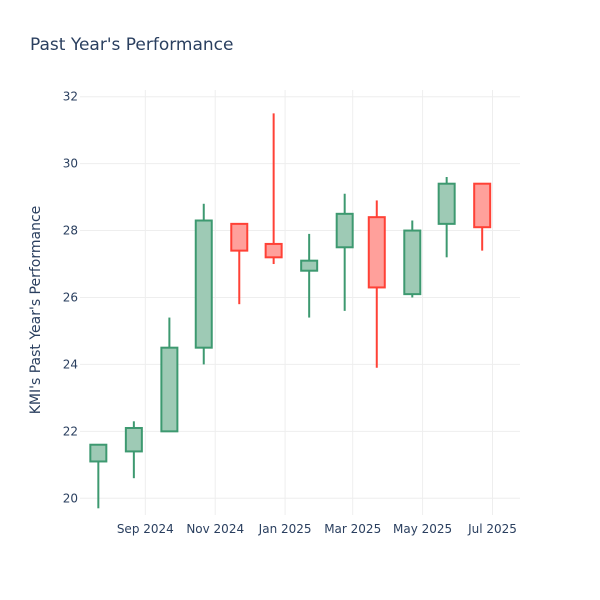 The width and height of the screenshot is (600, 600). I want to click on y-tick-label: 26, so click(70, 297).